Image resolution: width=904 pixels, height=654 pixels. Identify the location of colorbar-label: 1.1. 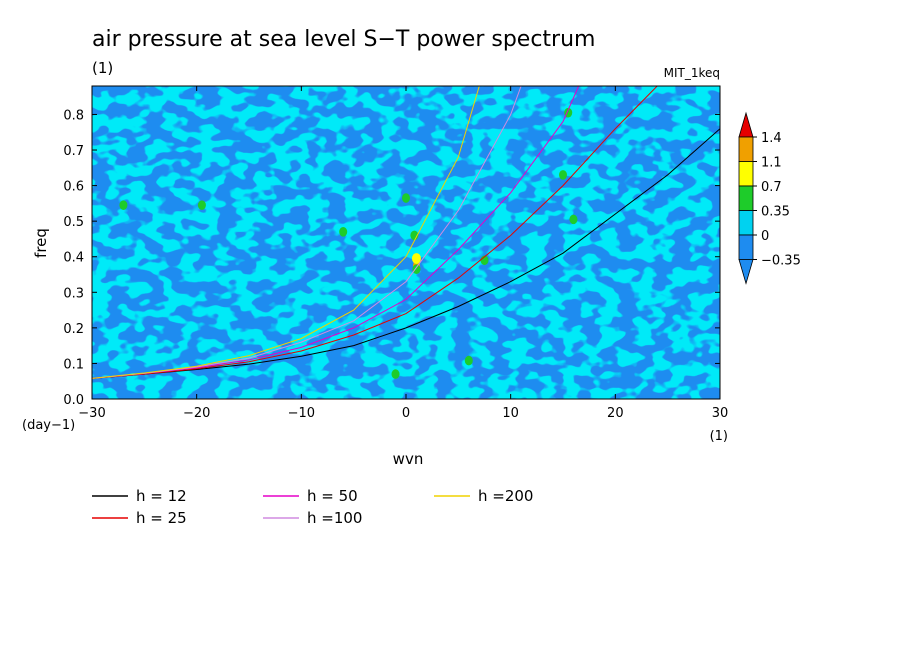
(771, 163).